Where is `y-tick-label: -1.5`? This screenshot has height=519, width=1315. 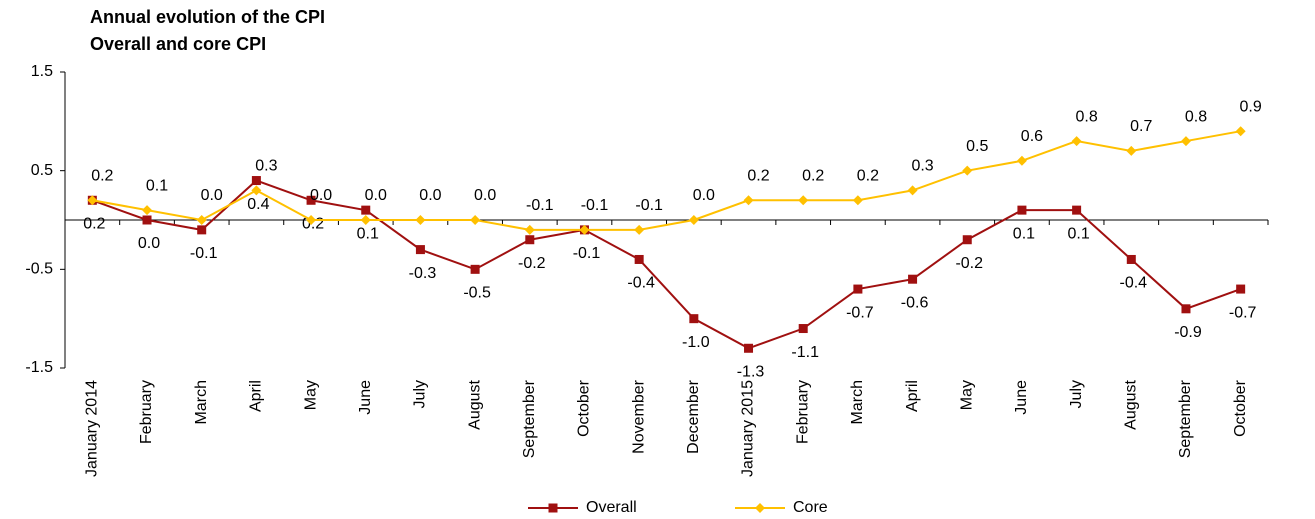
y-tick-label: -1.5 is located at coordinates (39, 367).